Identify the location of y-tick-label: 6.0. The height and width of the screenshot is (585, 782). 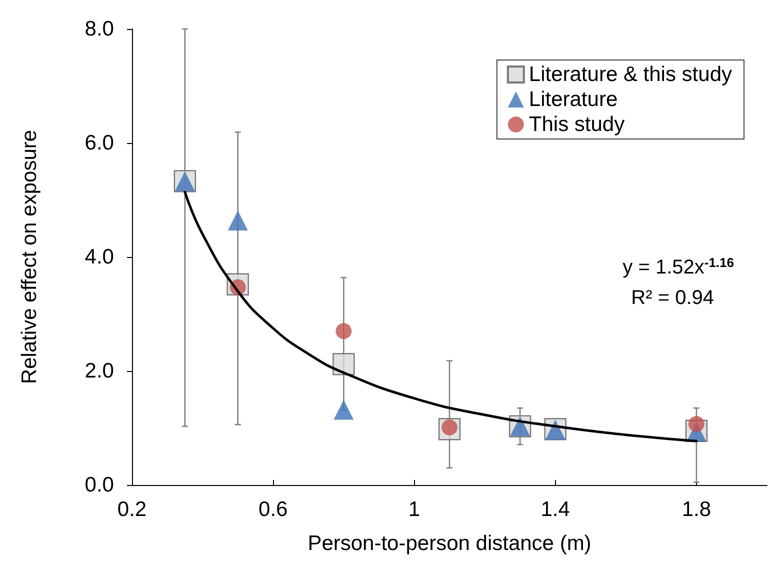
(99, 143).